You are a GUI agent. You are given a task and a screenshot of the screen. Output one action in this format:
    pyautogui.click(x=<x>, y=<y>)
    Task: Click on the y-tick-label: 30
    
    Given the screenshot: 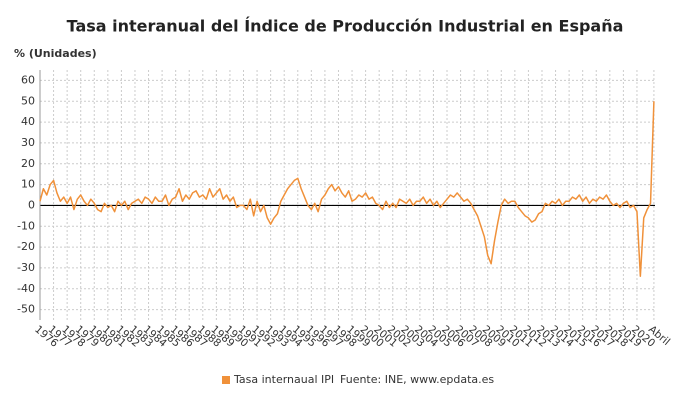 What is the action you would take?
    pyautogui.click(x=28, y=142)
    